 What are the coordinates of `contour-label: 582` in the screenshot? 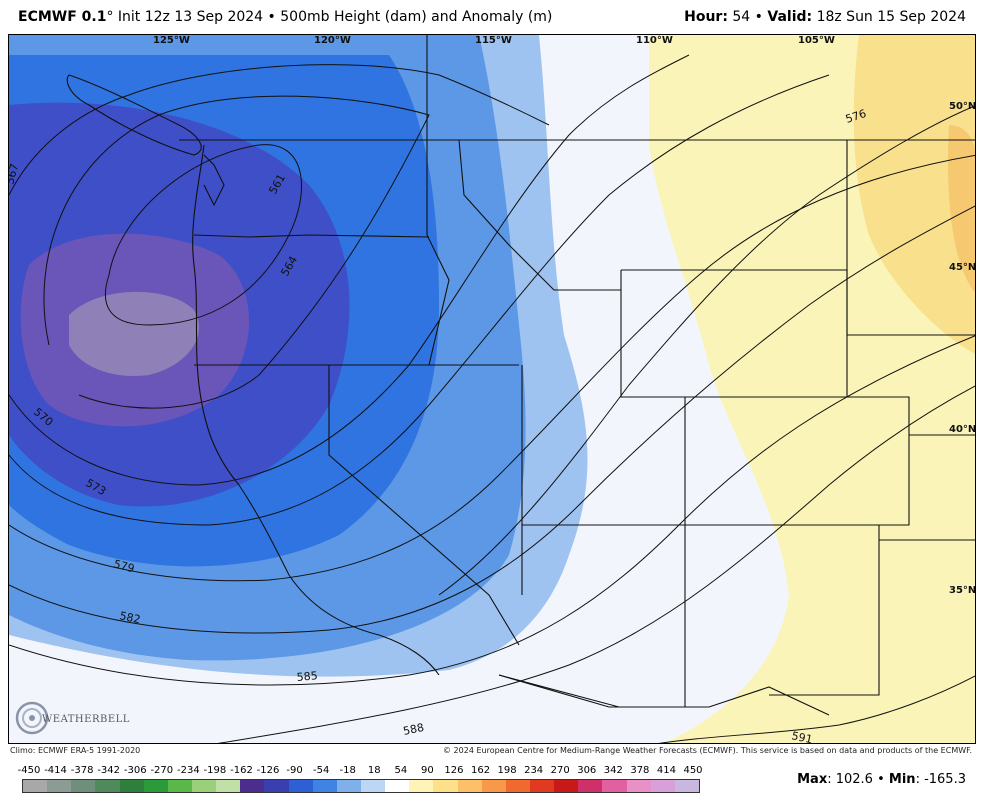 It's located at (129, 617).